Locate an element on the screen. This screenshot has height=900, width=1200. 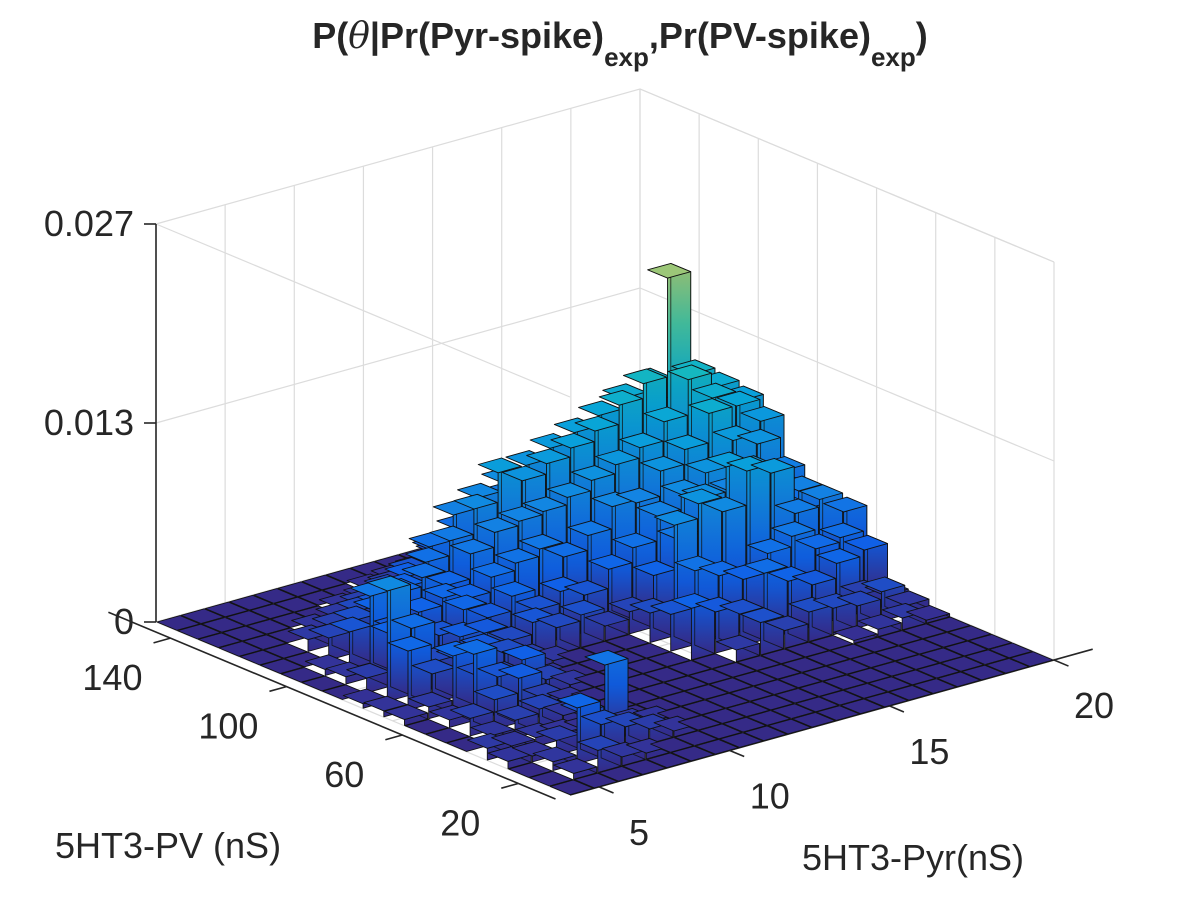
bar-face-side is located at coordinates (400, 635).